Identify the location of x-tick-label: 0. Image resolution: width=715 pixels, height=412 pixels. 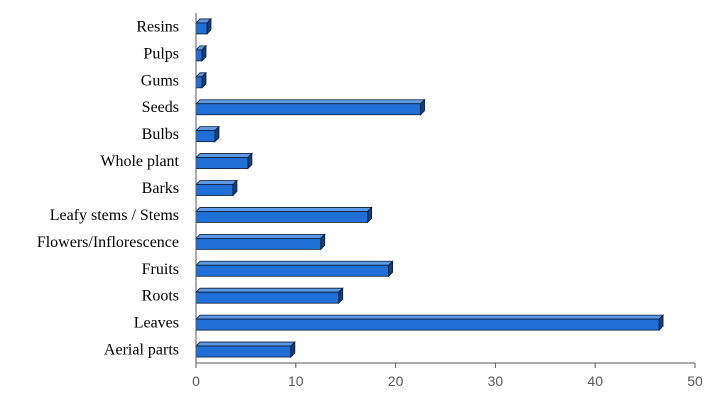
(196, 381).